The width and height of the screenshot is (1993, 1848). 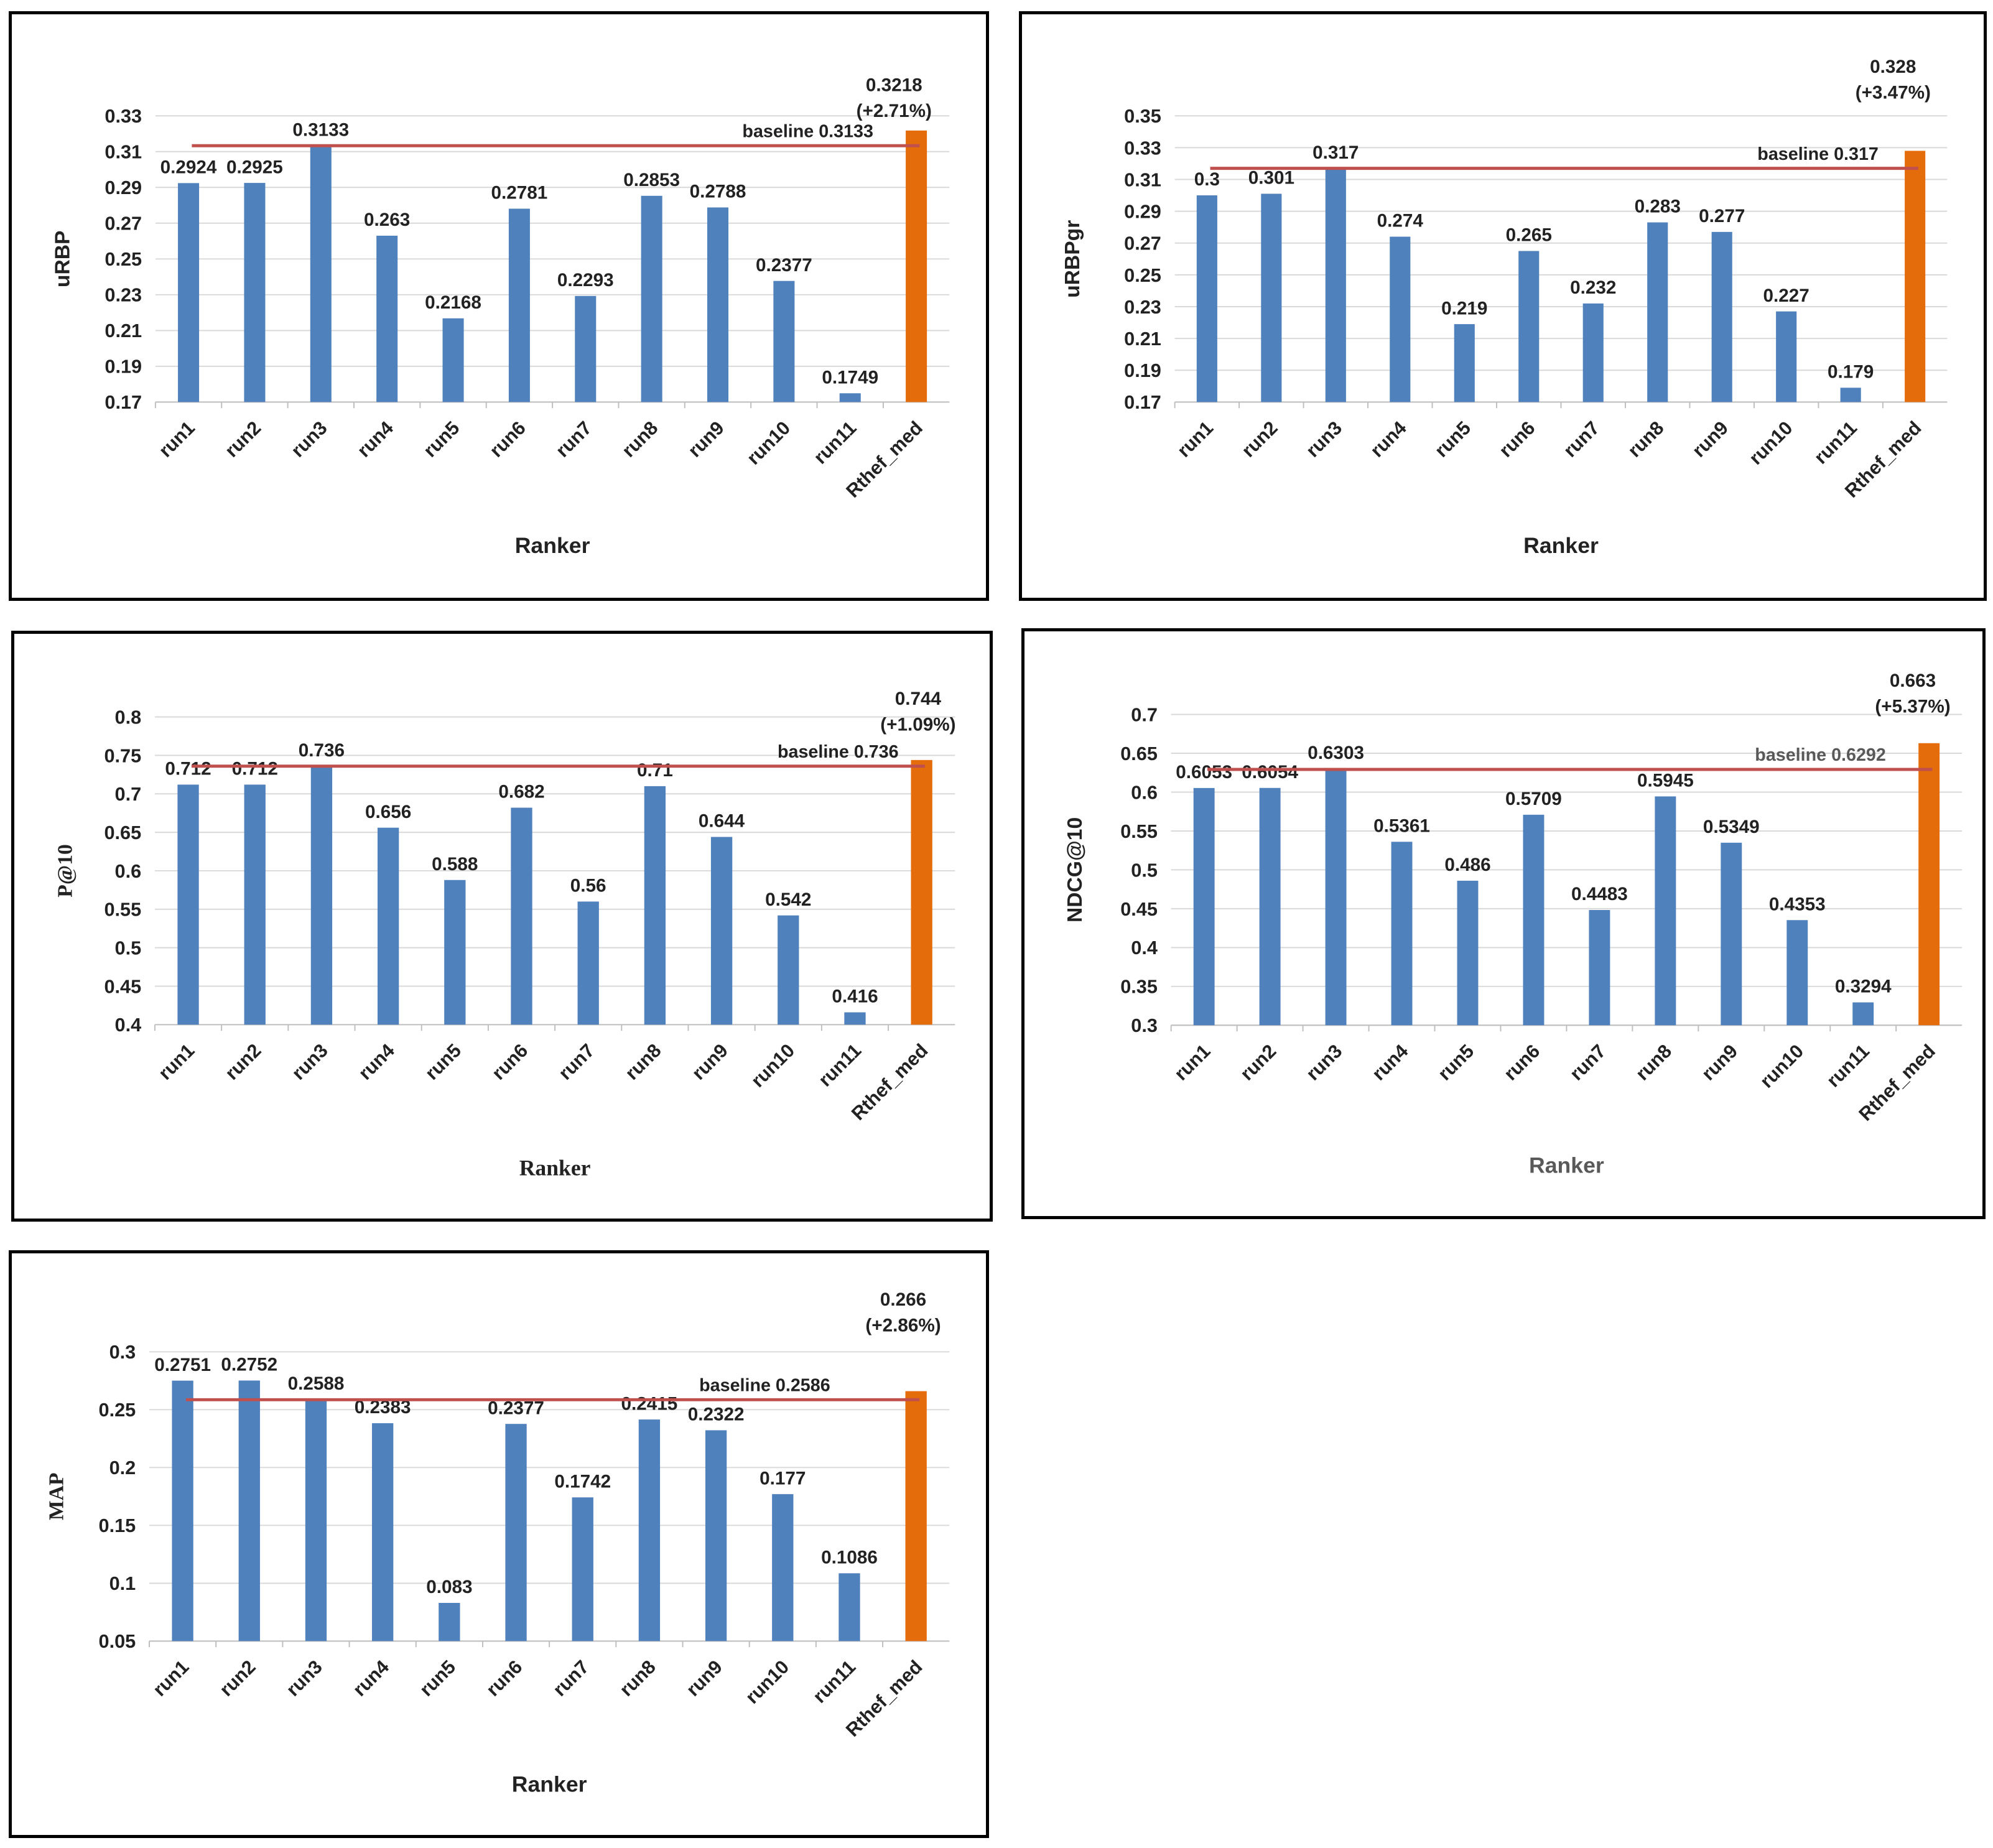 What do you see at coordinates (1207, 179) in the screenshot?
I see `bar-value-label: 0.3` at bounding box center [1207, 179].